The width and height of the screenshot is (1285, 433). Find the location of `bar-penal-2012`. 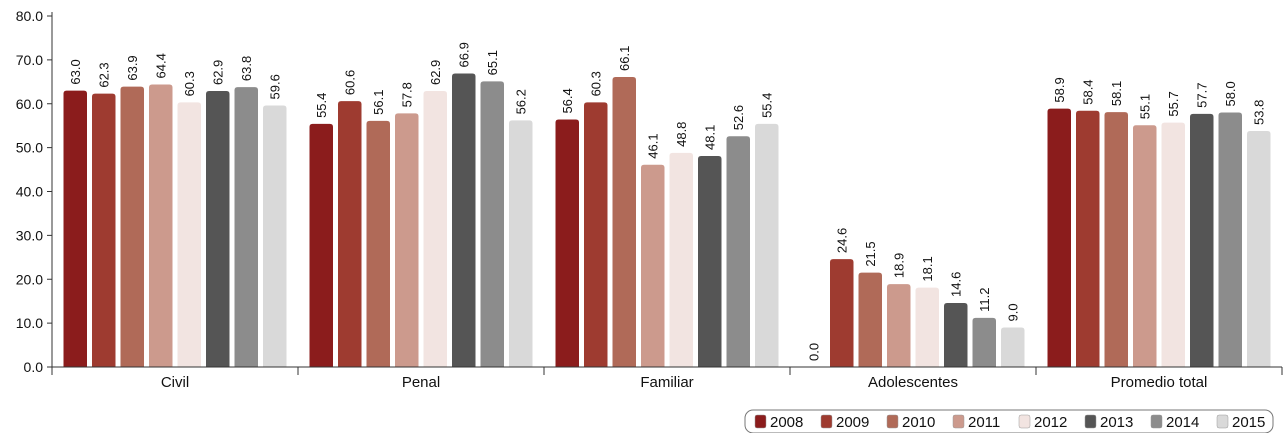

bar-penal-2012 is located at coordinates (435, 229).